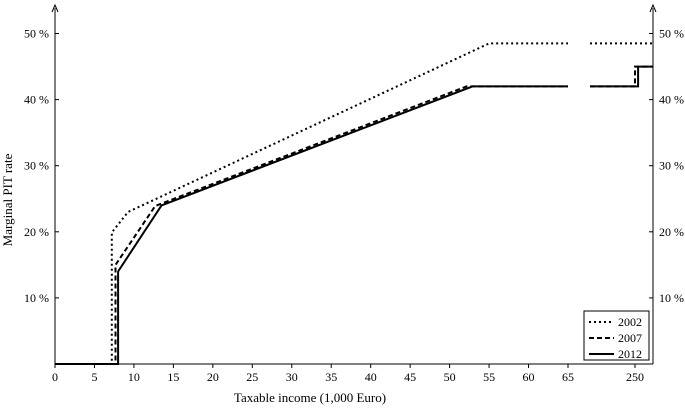  I want to click on y-tick-label-right: 30 %, so click(671, 166).